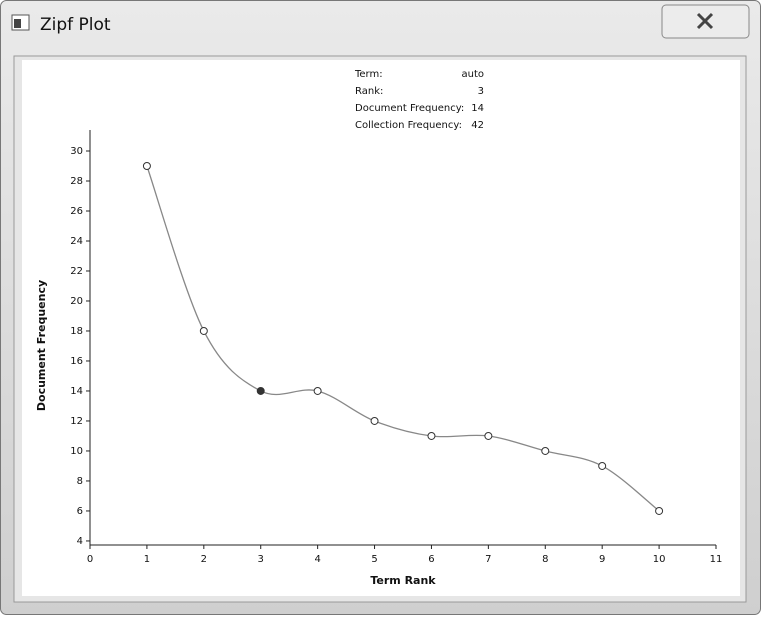 The image size is (761, 619). I want to click on y-tick-label: 12, so click(76, 421).